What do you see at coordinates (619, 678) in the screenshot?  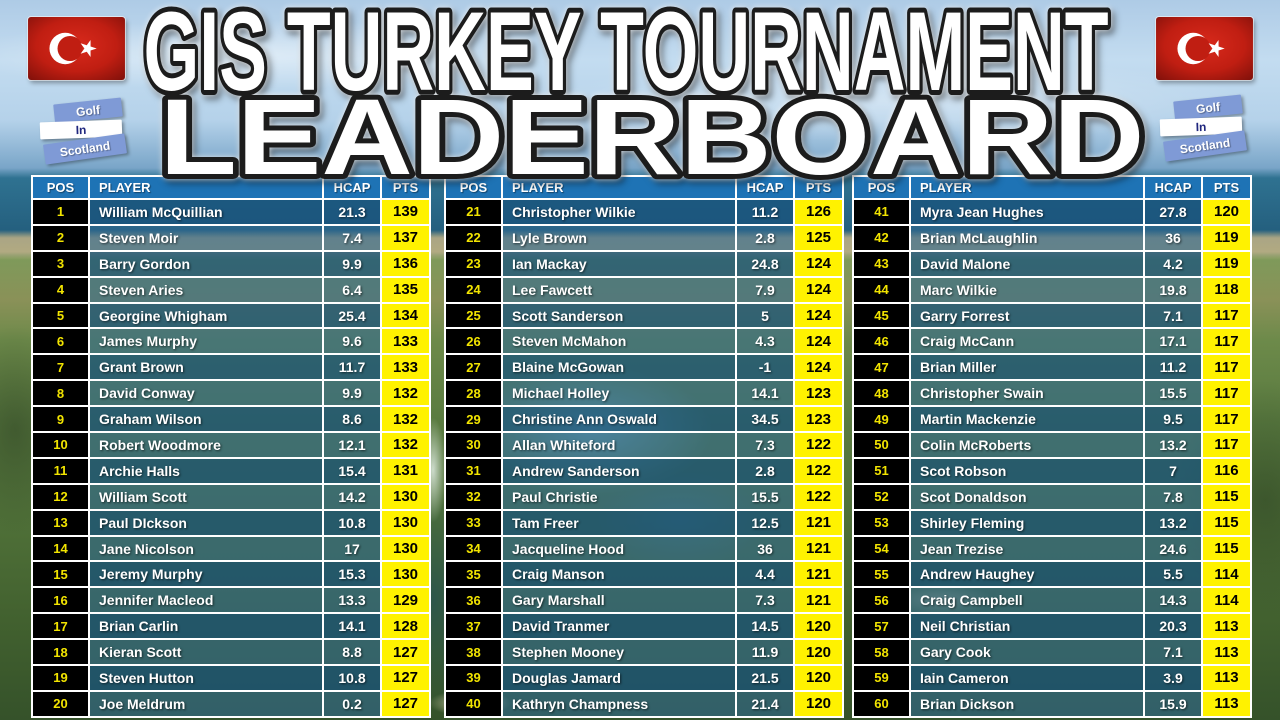 I see `cell-player: Douglas Jamard` at bounding box center [619, 678].